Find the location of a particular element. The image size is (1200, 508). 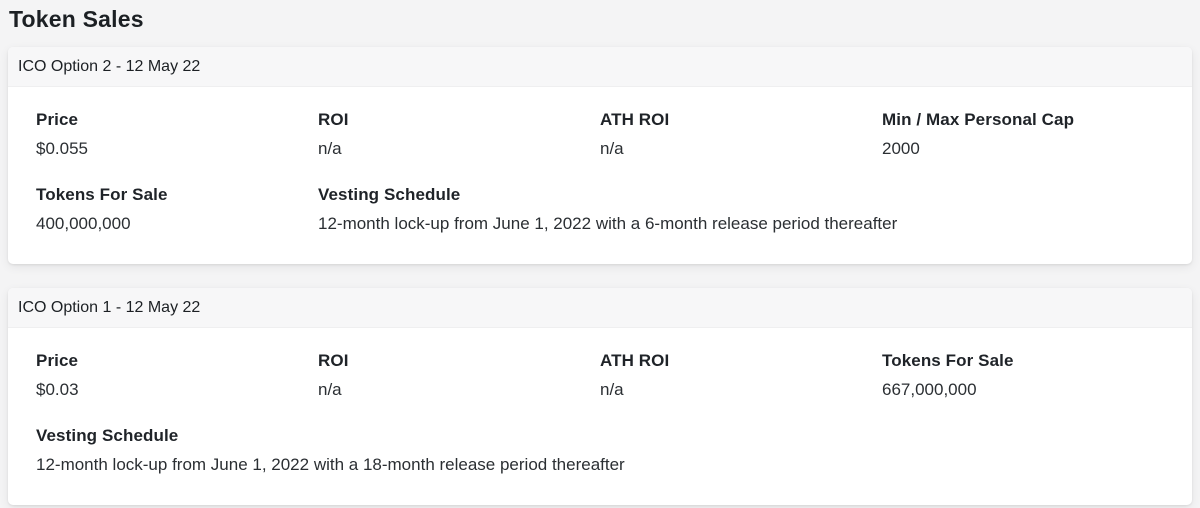

field-tokens-for-sale: Tokens For Sale 667,000,000 is located at coordinates (1023, 375).